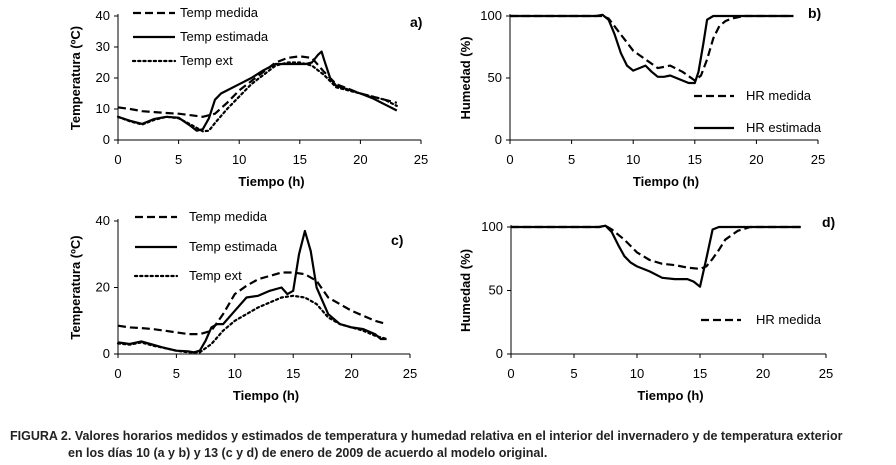 This screenshot has height=465, width=896. Describe the element at coordinates (814, 13) in the screenshot. I see `panel-label: b)` at that location.